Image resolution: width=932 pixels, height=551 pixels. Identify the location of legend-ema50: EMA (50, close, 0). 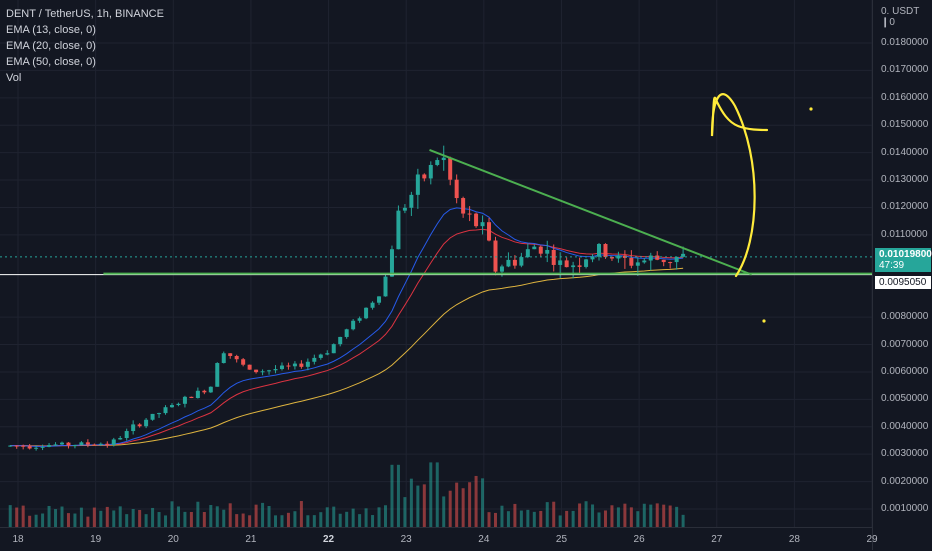
(51, 62).